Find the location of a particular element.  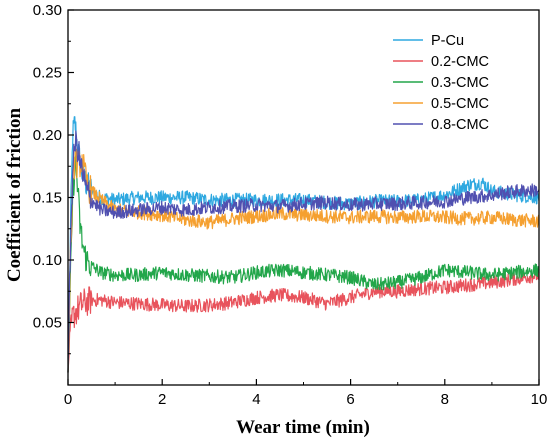

legend-label: 0.2-CMC is located at coordinates (460, 62).